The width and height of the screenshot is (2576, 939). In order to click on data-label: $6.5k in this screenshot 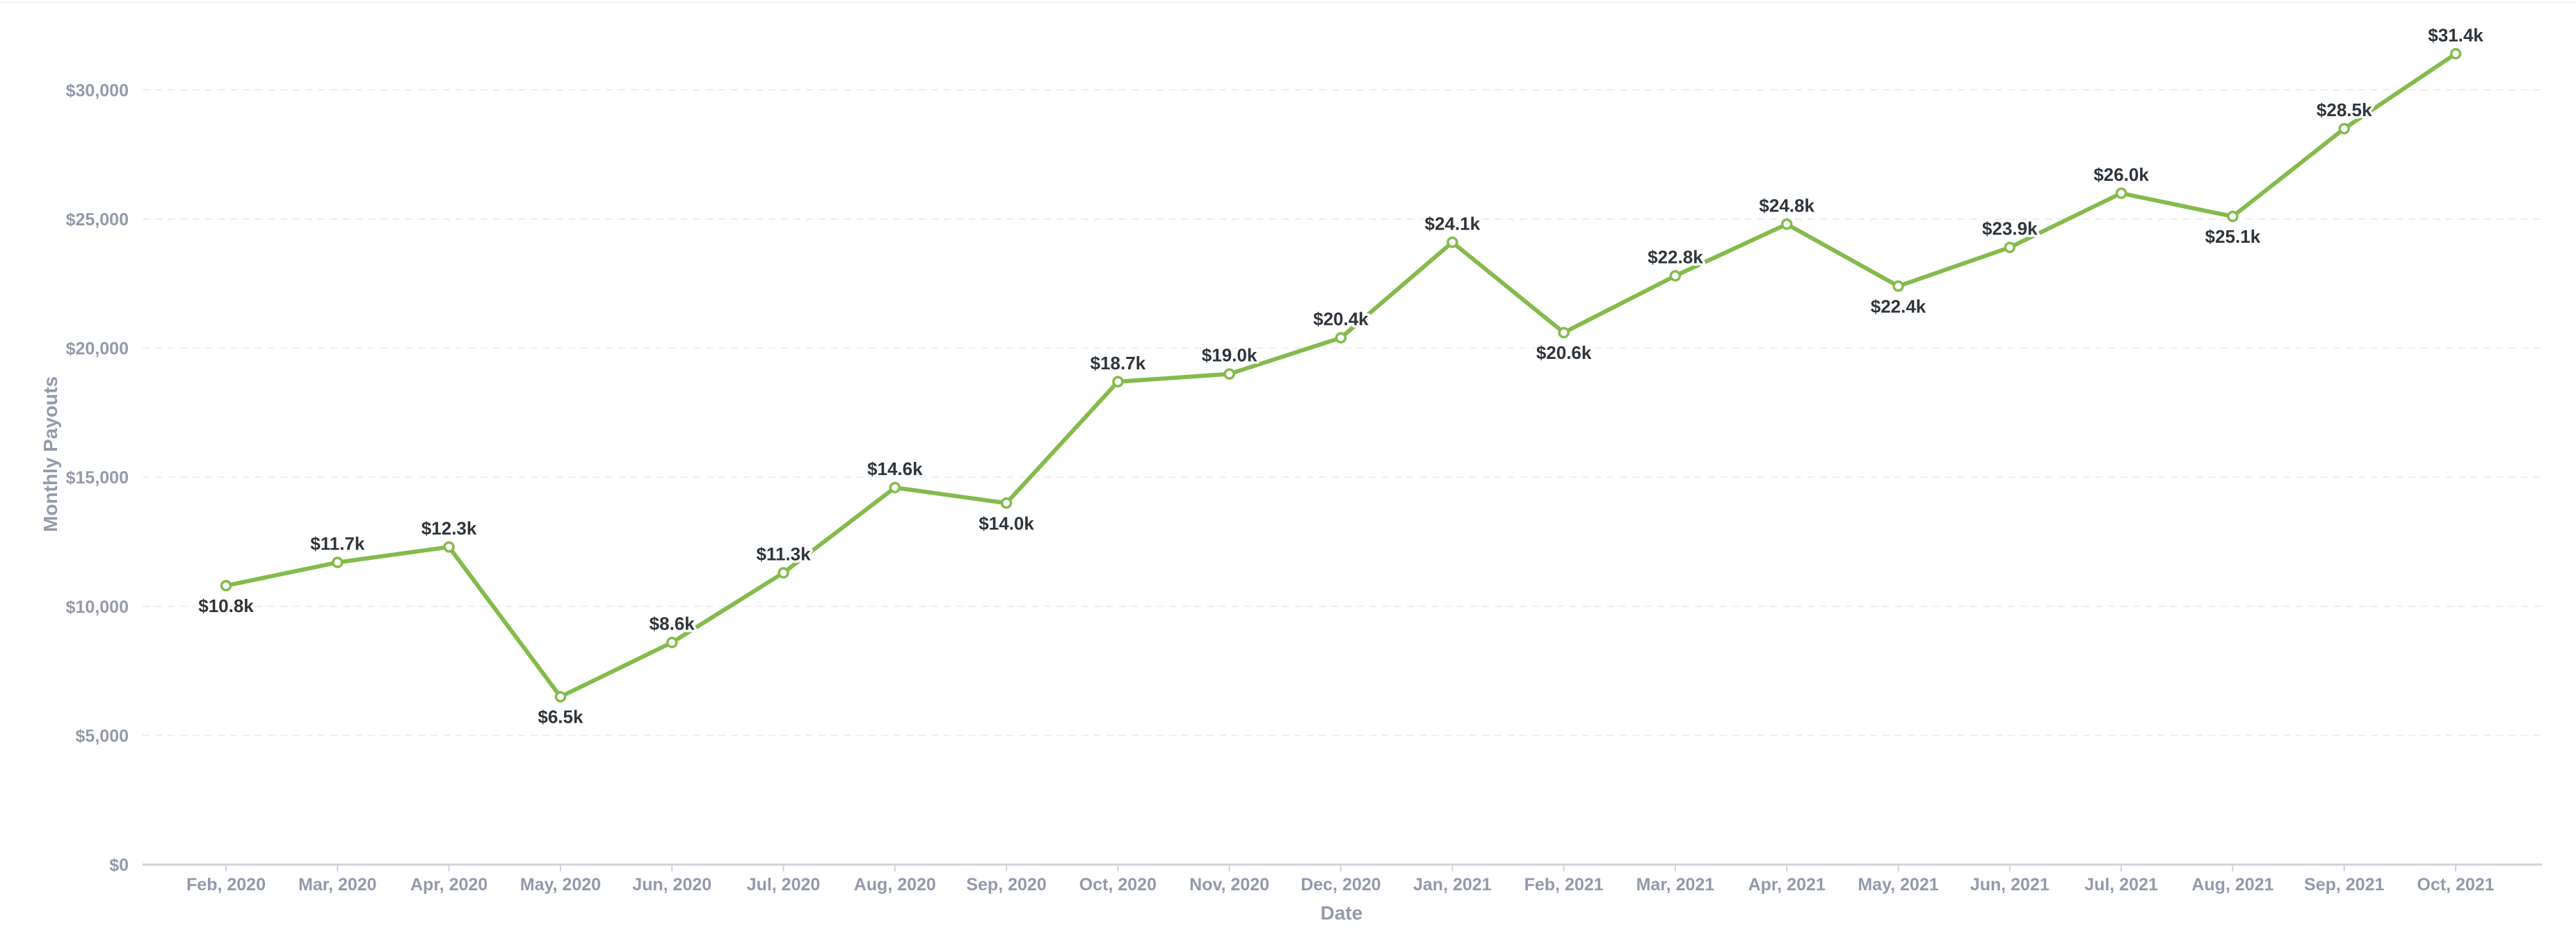, I will do `click(560, 717)`.